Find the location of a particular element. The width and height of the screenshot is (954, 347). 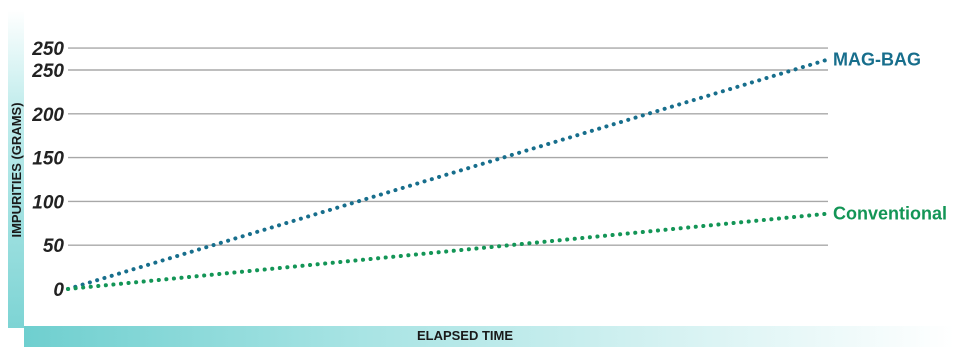

y-axis-band is located at coordinates (16, 169).